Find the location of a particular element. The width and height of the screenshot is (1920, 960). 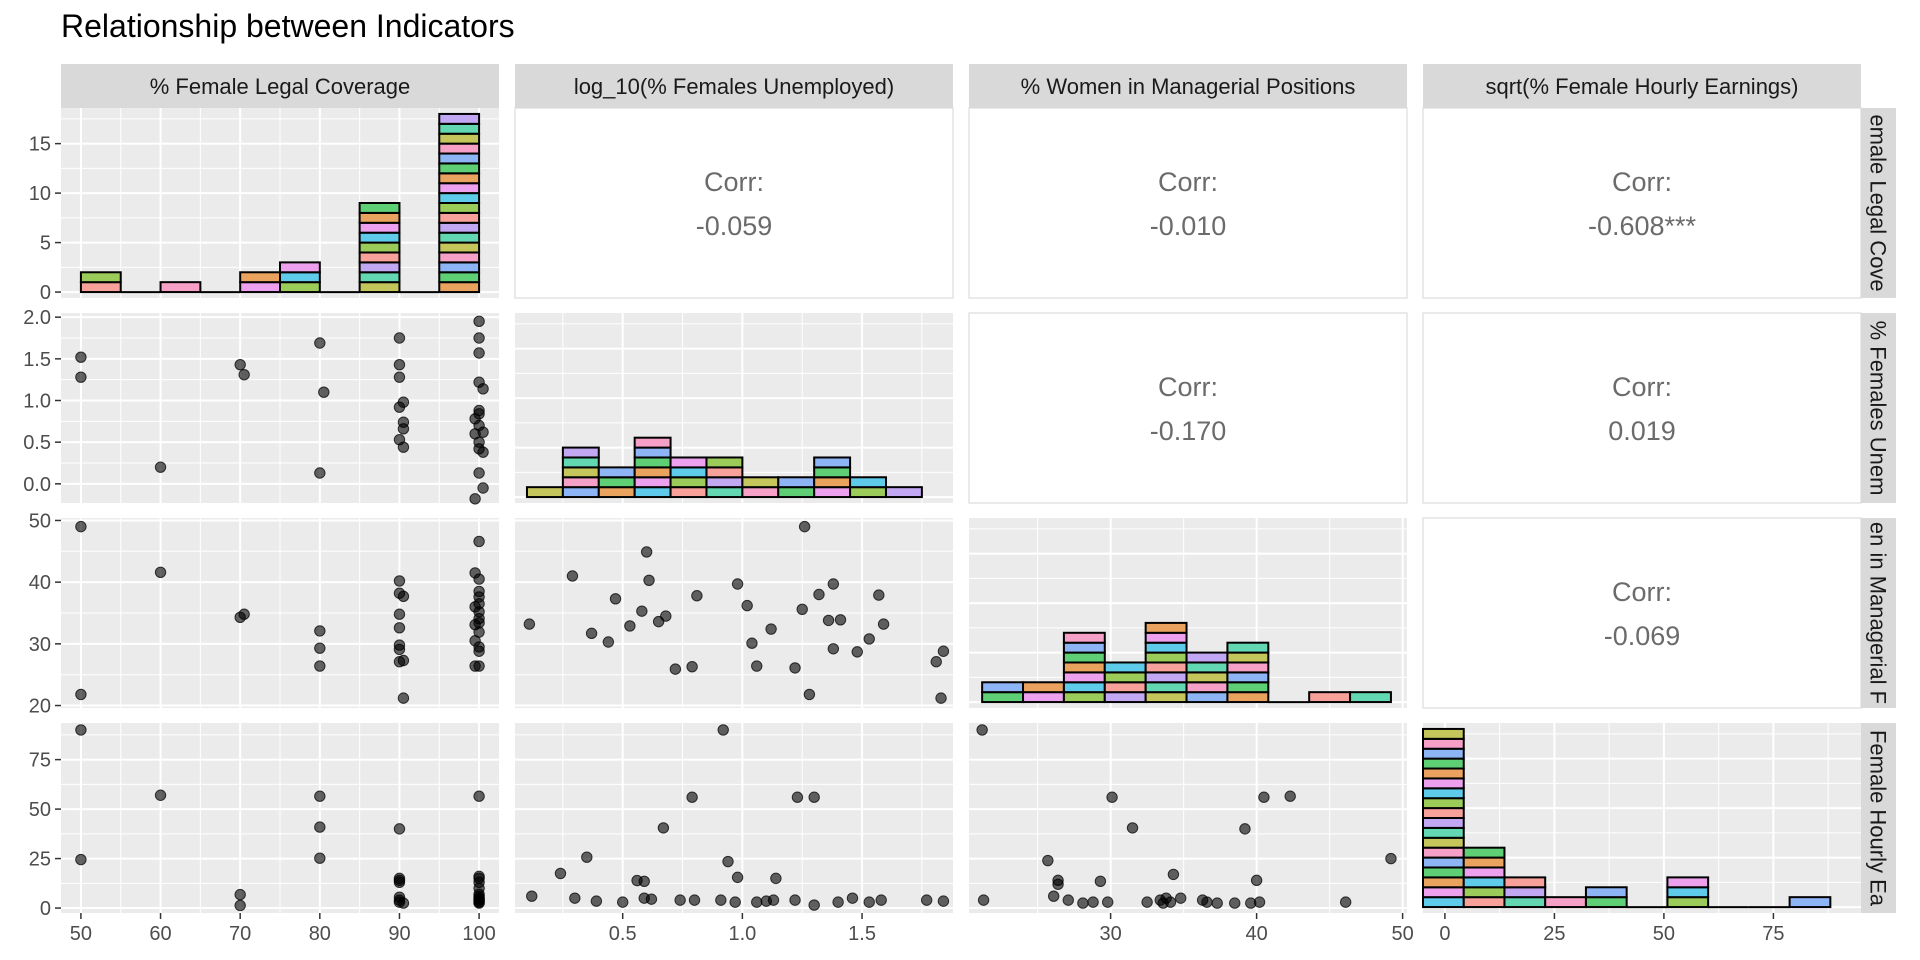

y-tick-label: 20 is located at coordinates (40, 707).